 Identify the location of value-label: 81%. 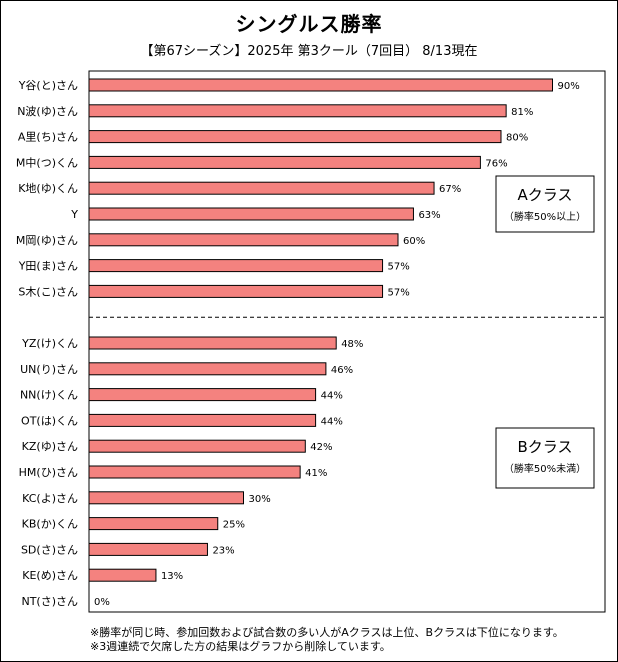
(522, 112).